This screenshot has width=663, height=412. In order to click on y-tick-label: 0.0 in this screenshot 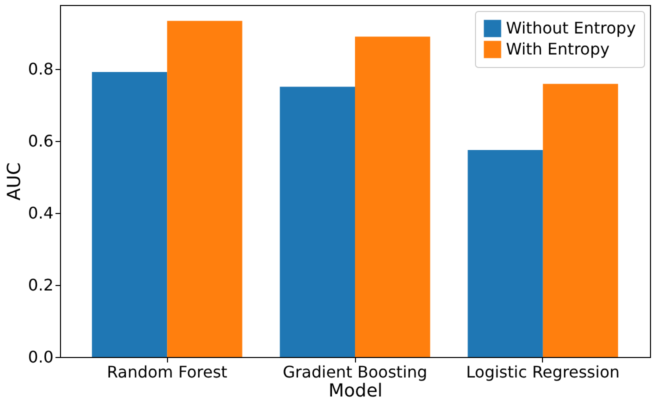, I will do `click(41, 357)`.